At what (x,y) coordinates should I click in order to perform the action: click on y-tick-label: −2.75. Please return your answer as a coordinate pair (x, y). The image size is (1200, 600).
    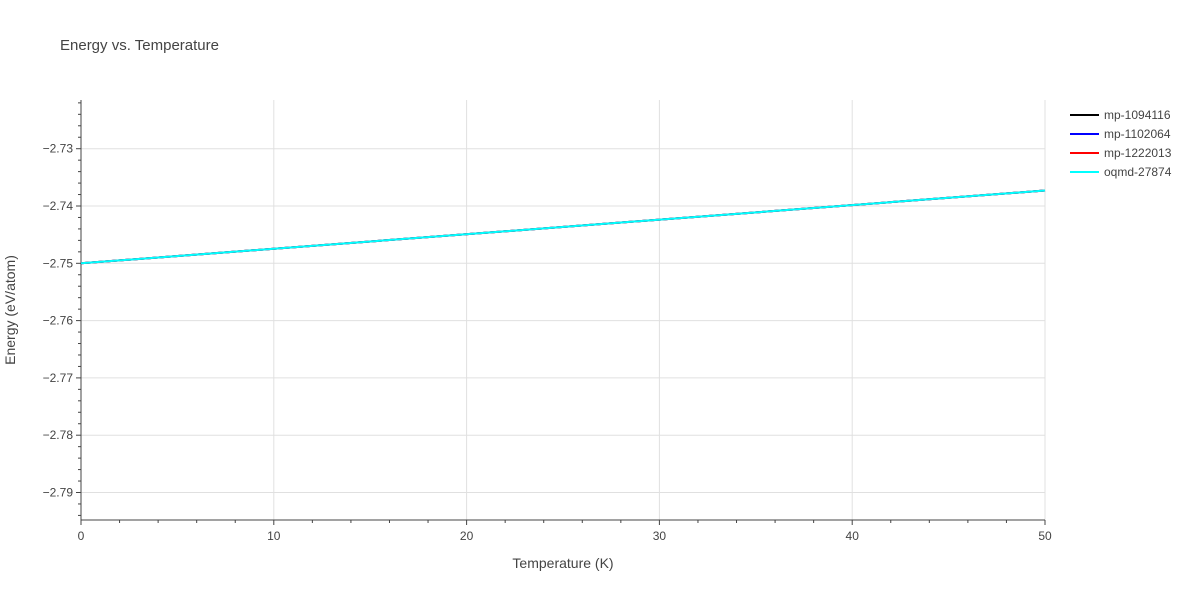
    Looking at the image, I should click on (58, 263).